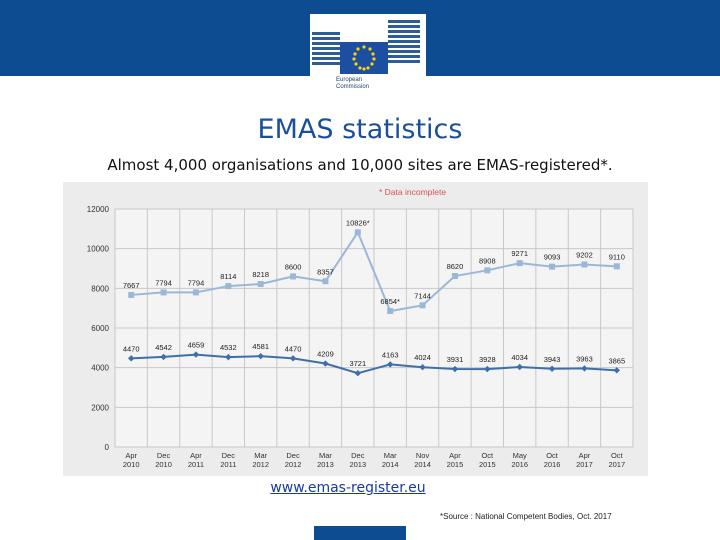 The image size is (720, 540). What do you see at coordinates (455, 359) in the screenshot?
I see `data-label-organisations: 3931` at bounding box center [455, 359].